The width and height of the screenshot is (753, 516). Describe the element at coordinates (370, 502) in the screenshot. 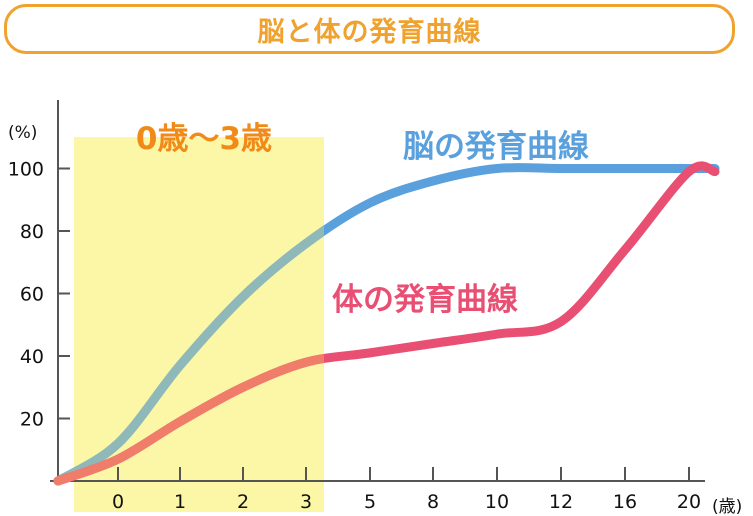

I see `x-tick-label: 5` at that location.